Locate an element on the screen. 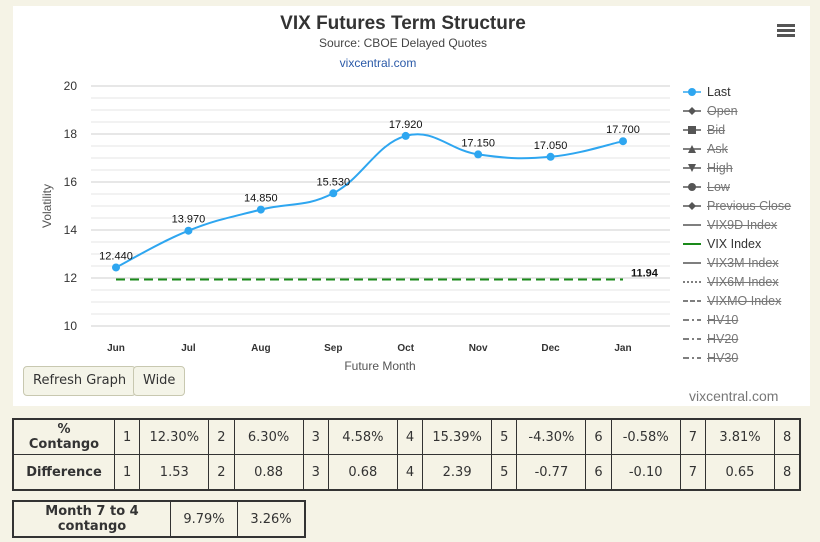  legend-item: Bid is located at coordinates (745, 129).